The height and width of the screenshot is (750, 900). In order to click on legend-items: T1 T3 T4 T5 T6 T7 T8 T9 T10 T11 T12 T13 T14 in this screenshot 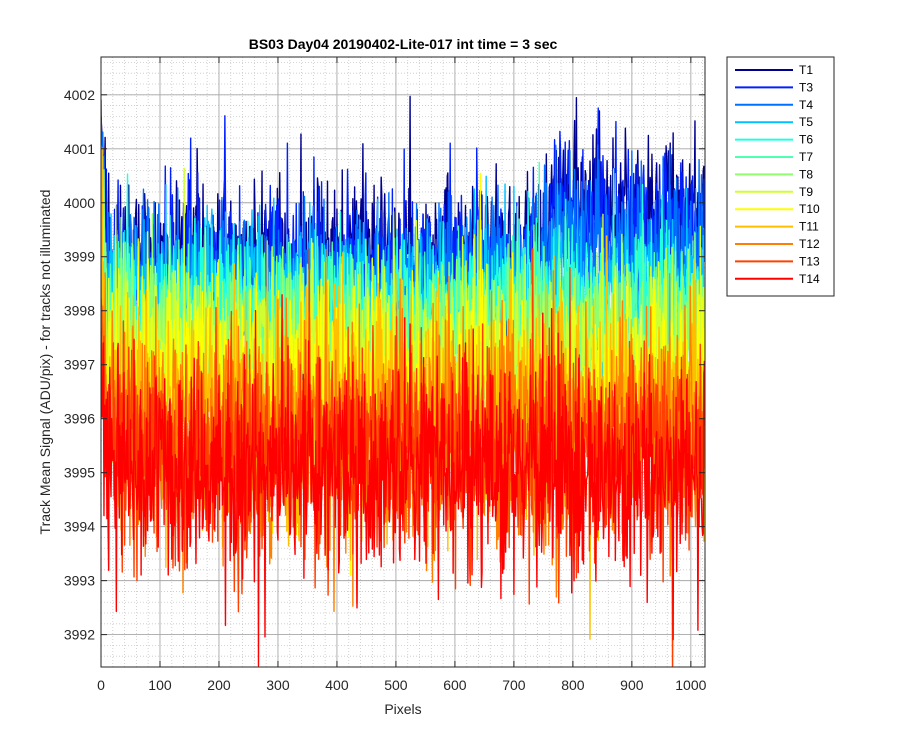, I will do `click(777, 174)`.